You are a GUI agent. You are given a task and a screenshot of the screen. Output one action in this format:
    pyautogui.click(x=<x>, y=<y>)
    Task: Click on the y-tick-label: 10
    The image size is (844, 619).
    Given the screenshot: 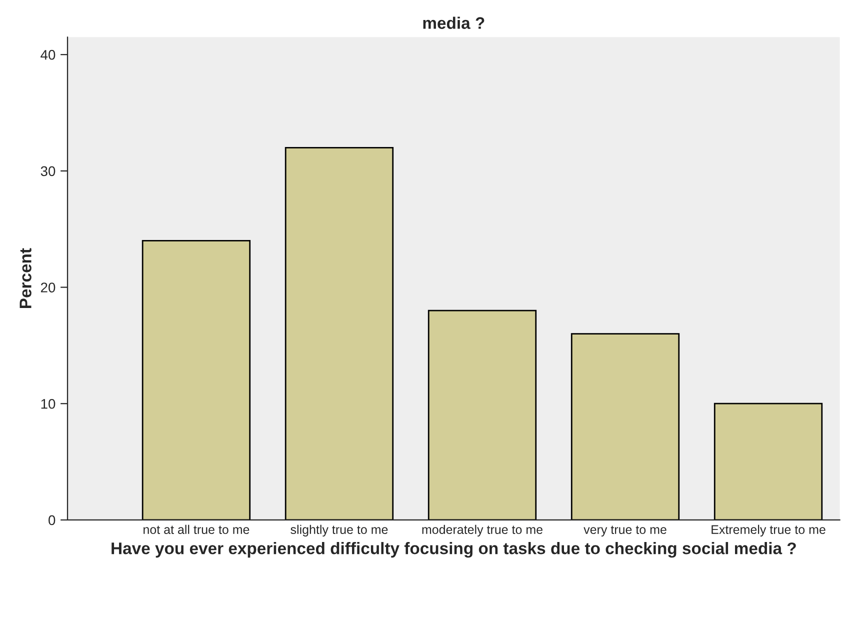 What is the action you would take?
    pyautogui.click(x=48, y=403)
    